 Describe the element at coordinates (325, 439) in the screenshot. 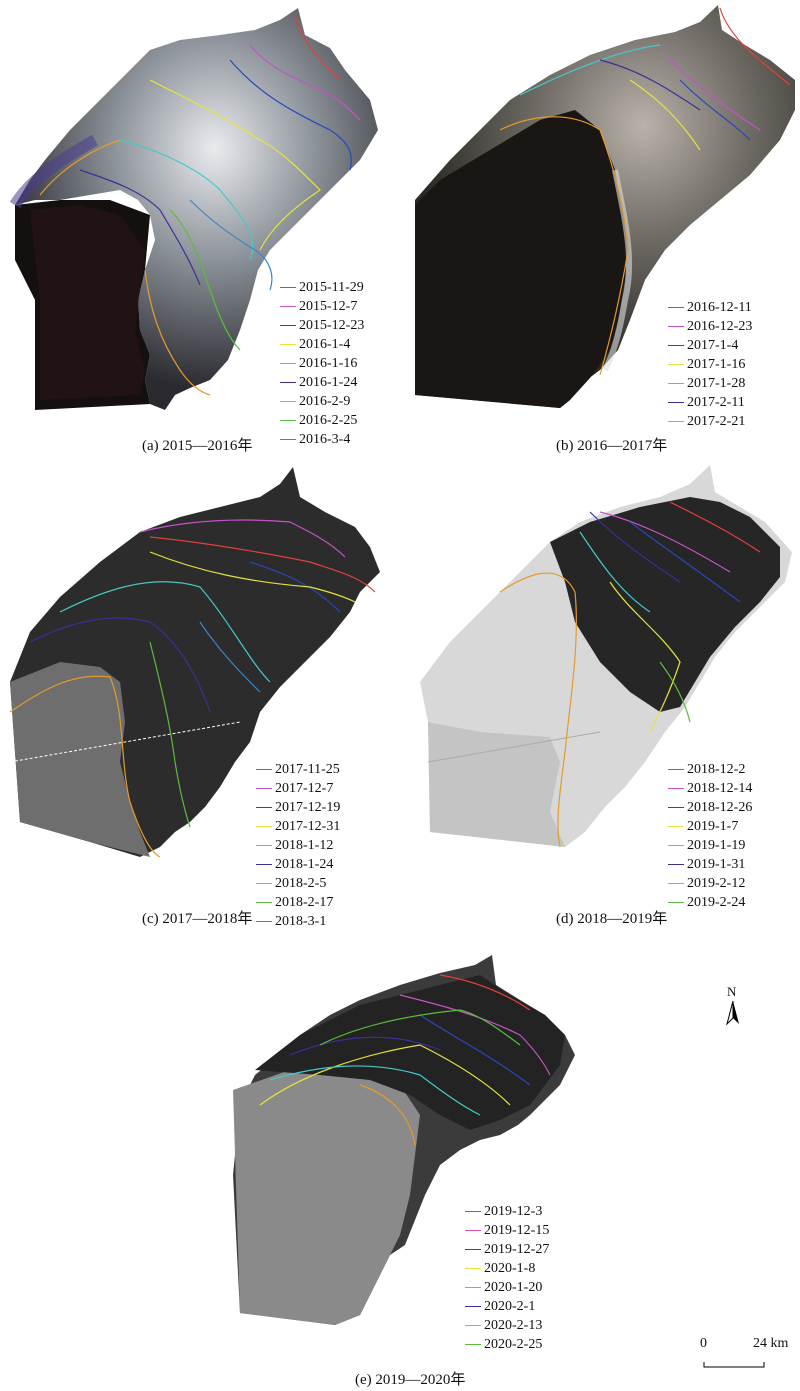

I see `legend-label: 2016-3-4` at that location.